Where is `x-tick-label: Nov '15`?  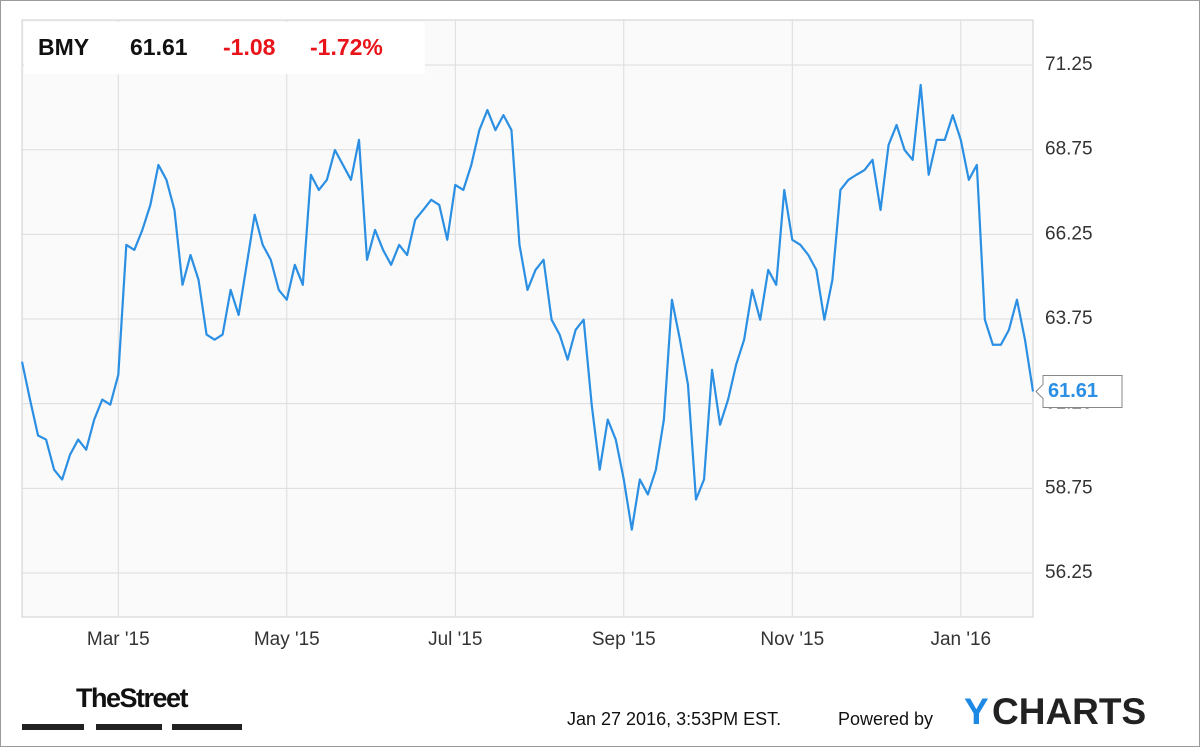
x-tick-label: Nov '15 is located at coordinates (792, 639).